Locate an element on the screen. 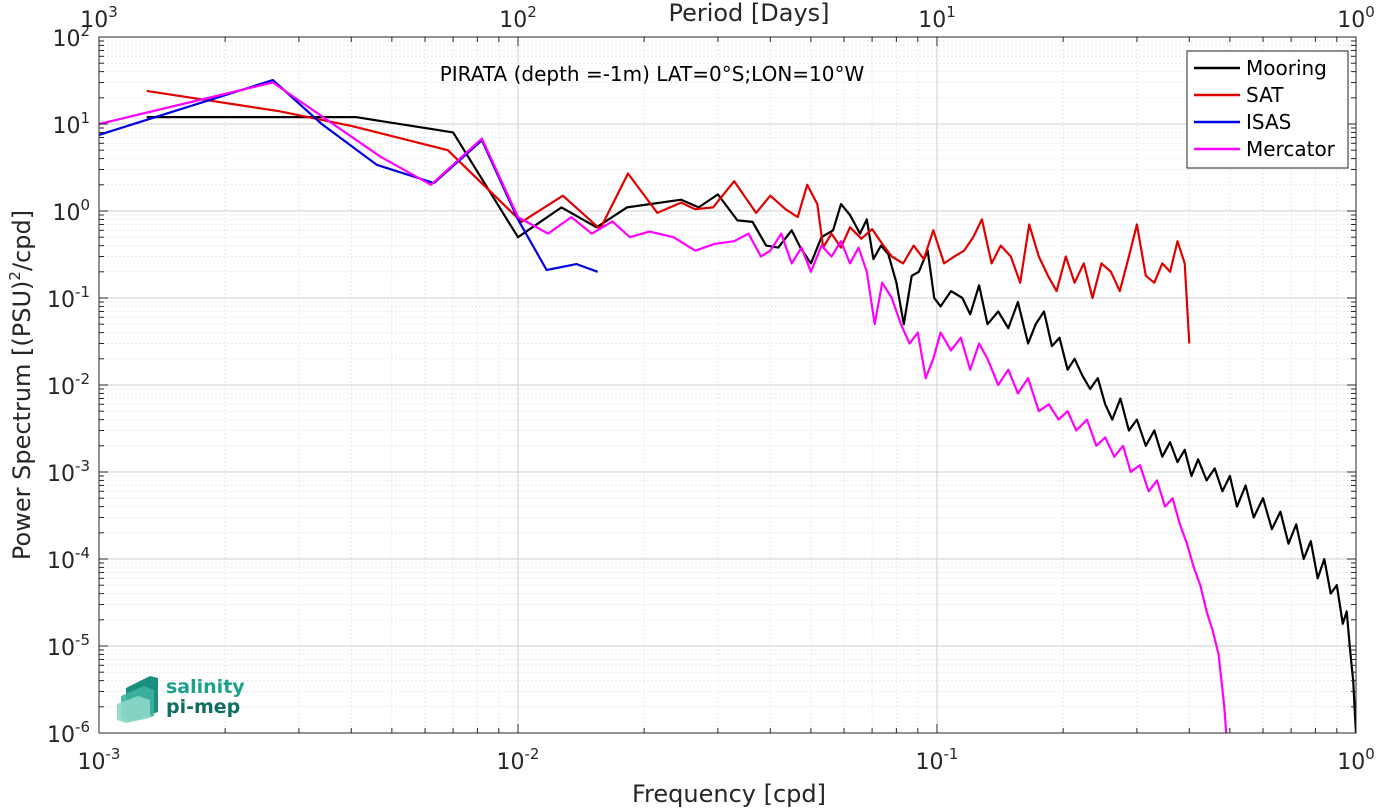 This screenshot has height=809, width=1383. x-tick-label: 10⁻³ is located at coordinates (99, 760).